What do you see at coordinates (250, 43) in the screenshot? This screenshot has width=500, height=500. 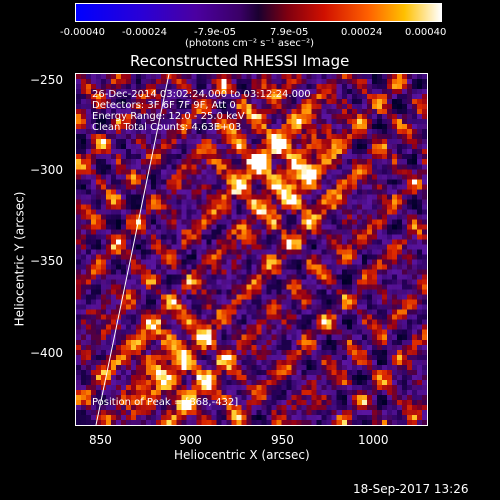 I see `colorbar-units-label: (photons cm⁻² s⁻¹ asec⁻²)` at bounding box center [250, 43].